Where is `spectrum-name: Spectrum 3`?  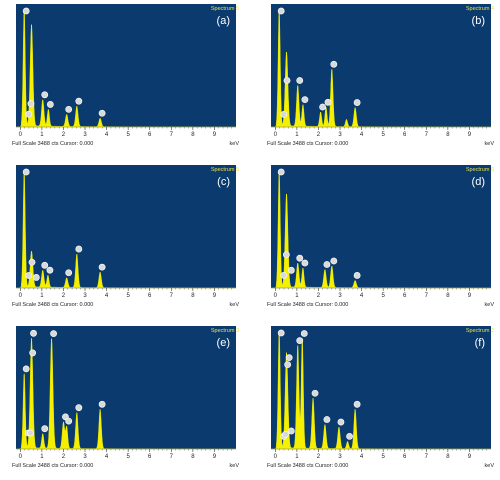 spectrum-name: Spectrum 3 is located at coordinates (224, 331).